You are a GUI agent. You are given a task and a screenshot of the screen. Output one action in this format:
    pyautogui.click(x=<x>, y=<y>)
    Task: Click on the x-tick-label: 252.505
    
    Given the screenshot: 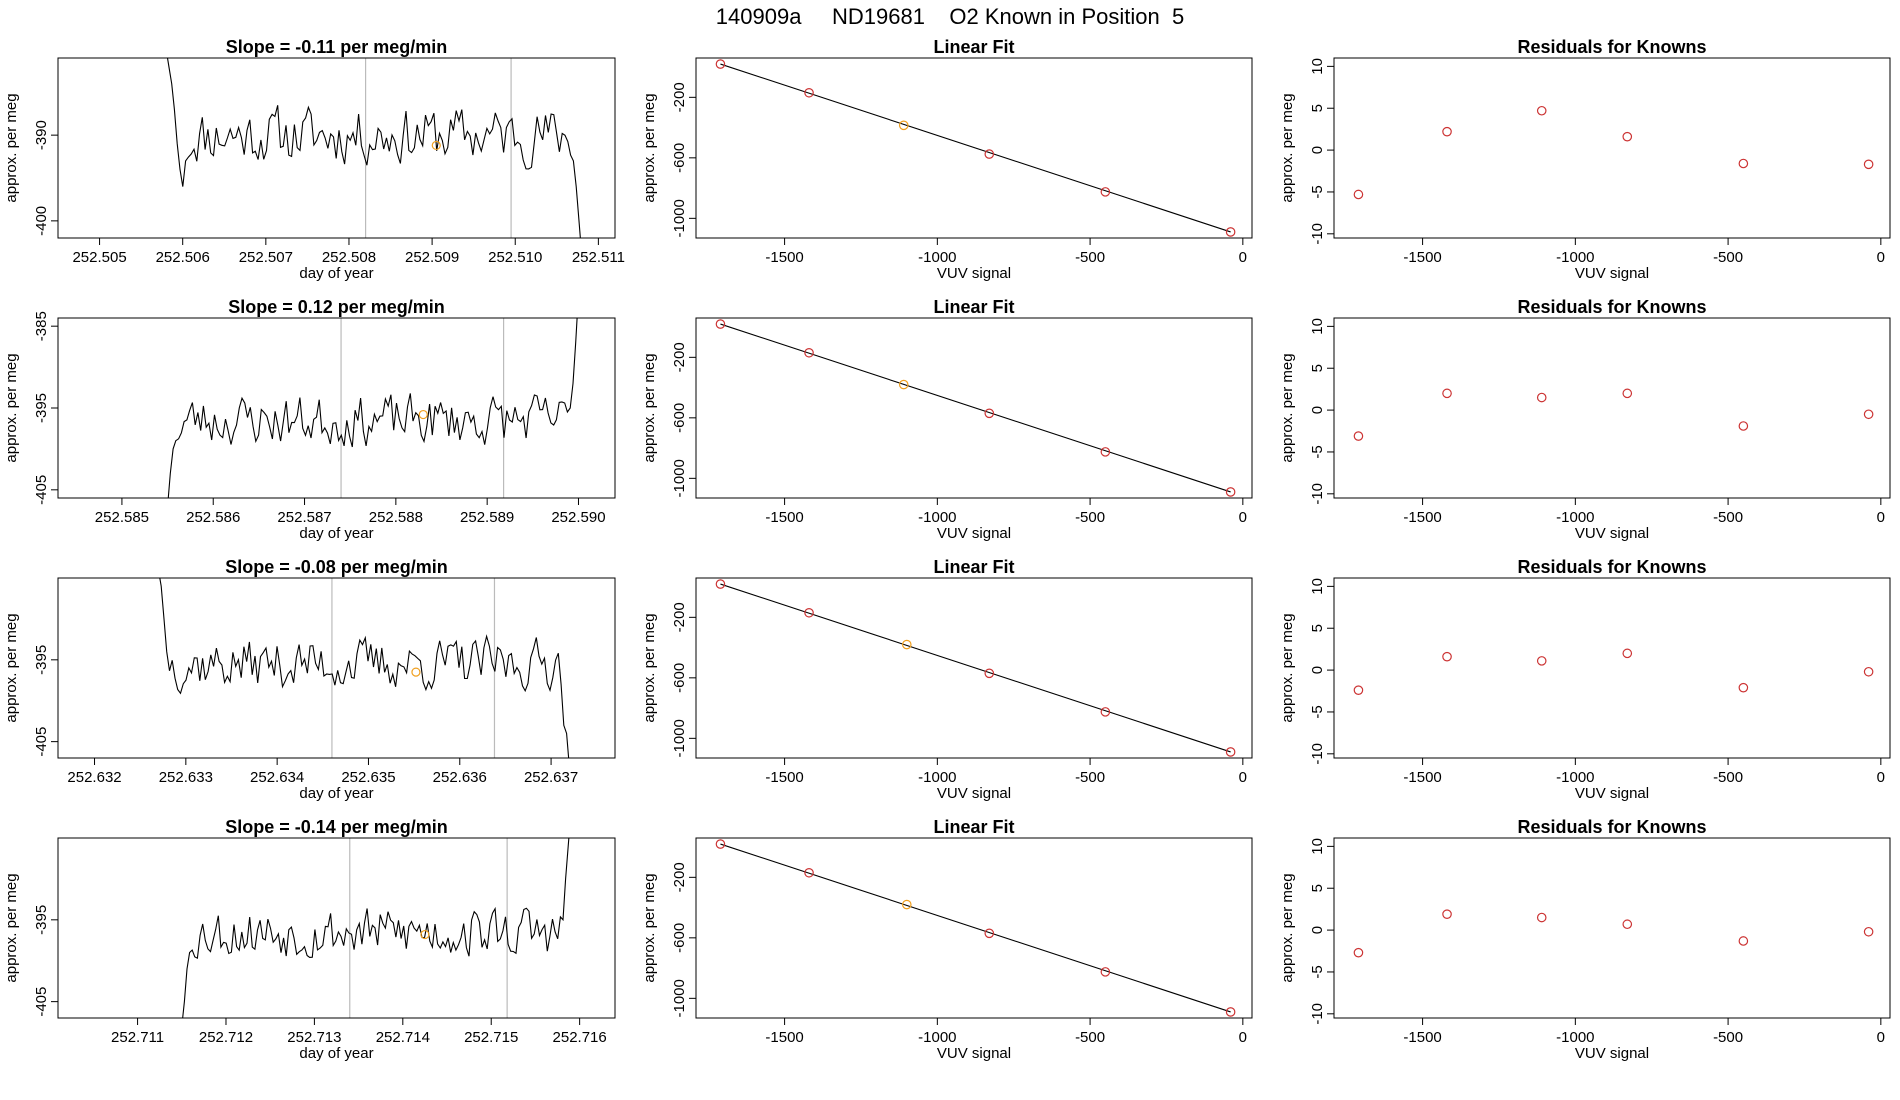 What is the action you would take?
    pyautogui.click(x=99, y=257)
    